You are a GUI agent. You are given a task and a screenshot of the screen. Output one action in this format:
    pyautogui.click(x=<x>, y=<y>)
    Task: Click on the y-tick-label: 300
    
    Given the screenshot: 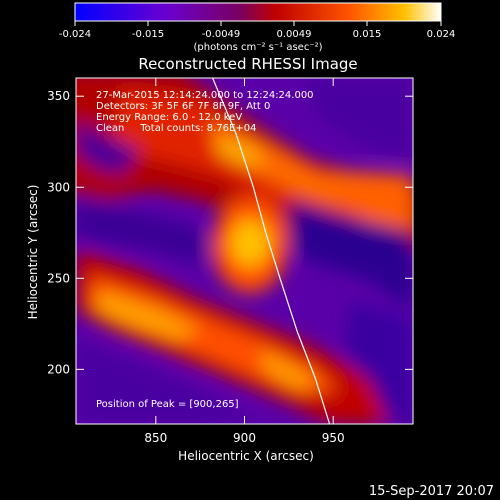 What is the action you would take?
    pyautogui.click(x=58, y=187)
    